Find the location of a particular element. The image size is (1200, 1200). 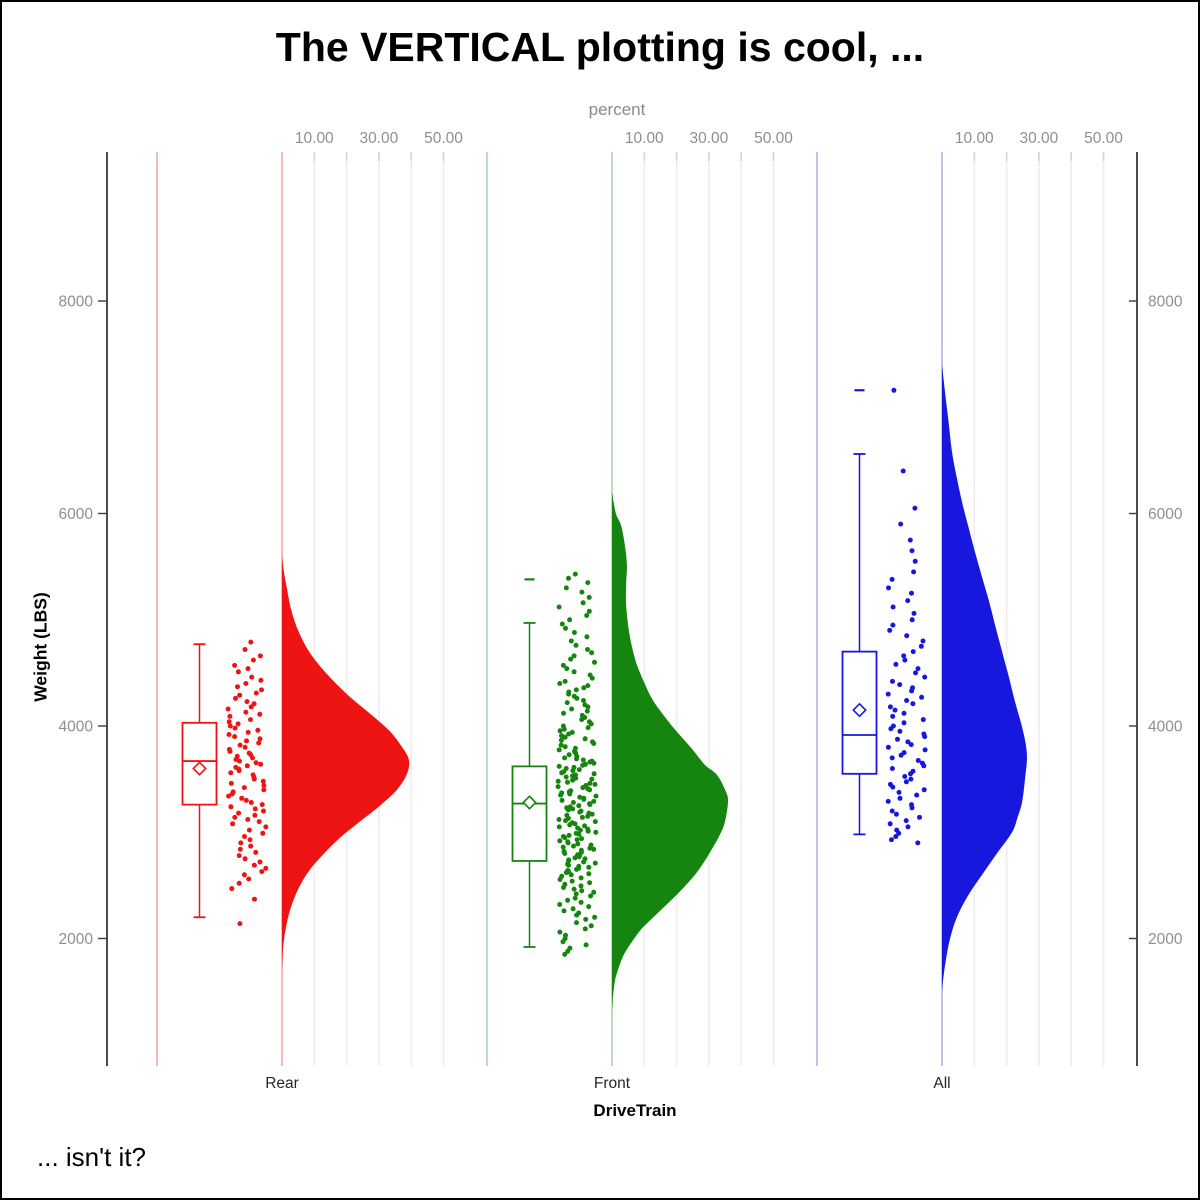

category-label: Front is located at coordinates (612, 1083).